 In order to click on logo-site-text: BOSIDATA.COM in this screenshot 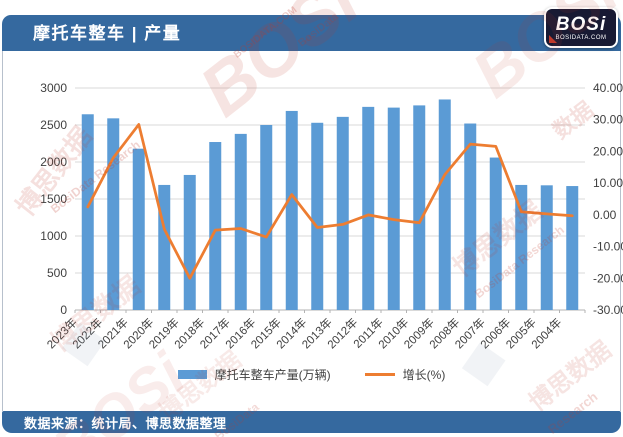, I will do `click(581, 37)`.